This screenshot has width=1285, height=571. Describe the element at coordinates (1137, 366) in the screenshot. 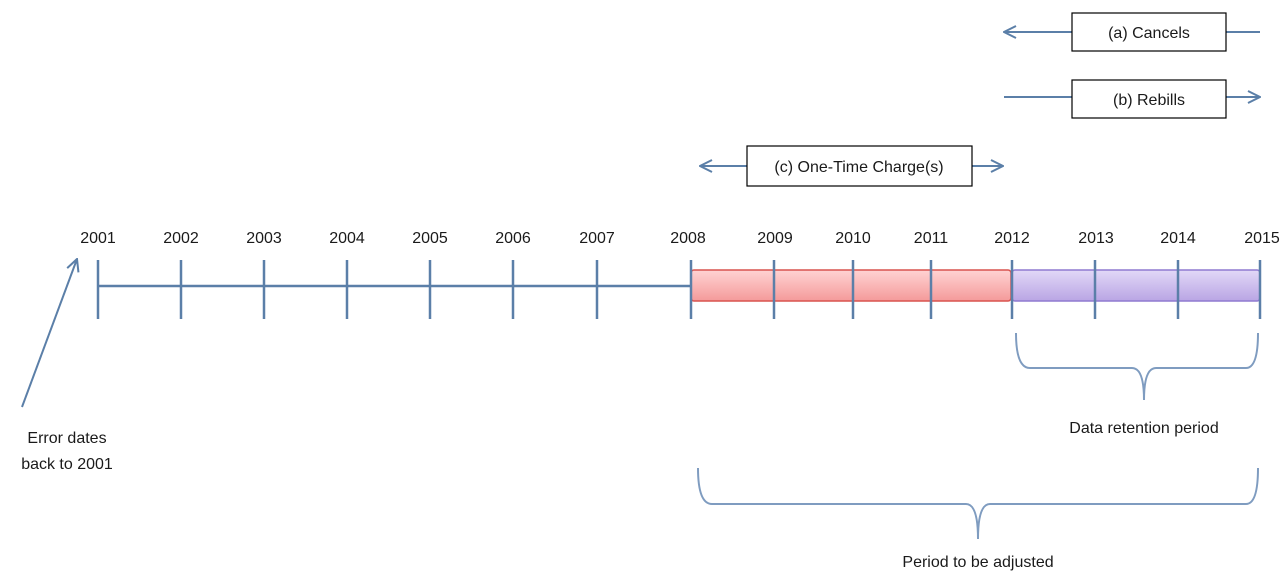

I see `retention-bracket` at that location.